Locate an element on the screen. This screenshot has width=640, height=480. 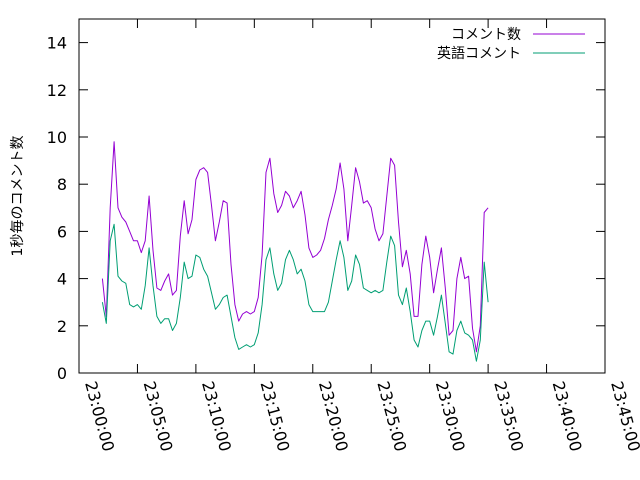
y-tick-label: 8 is located at coordinates (62, 184).